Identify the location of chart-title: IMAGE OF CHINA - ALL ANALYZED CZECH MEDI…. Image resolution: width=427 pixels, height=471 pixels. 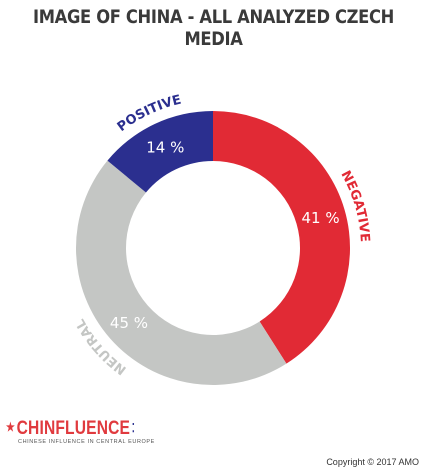
(213, 28).